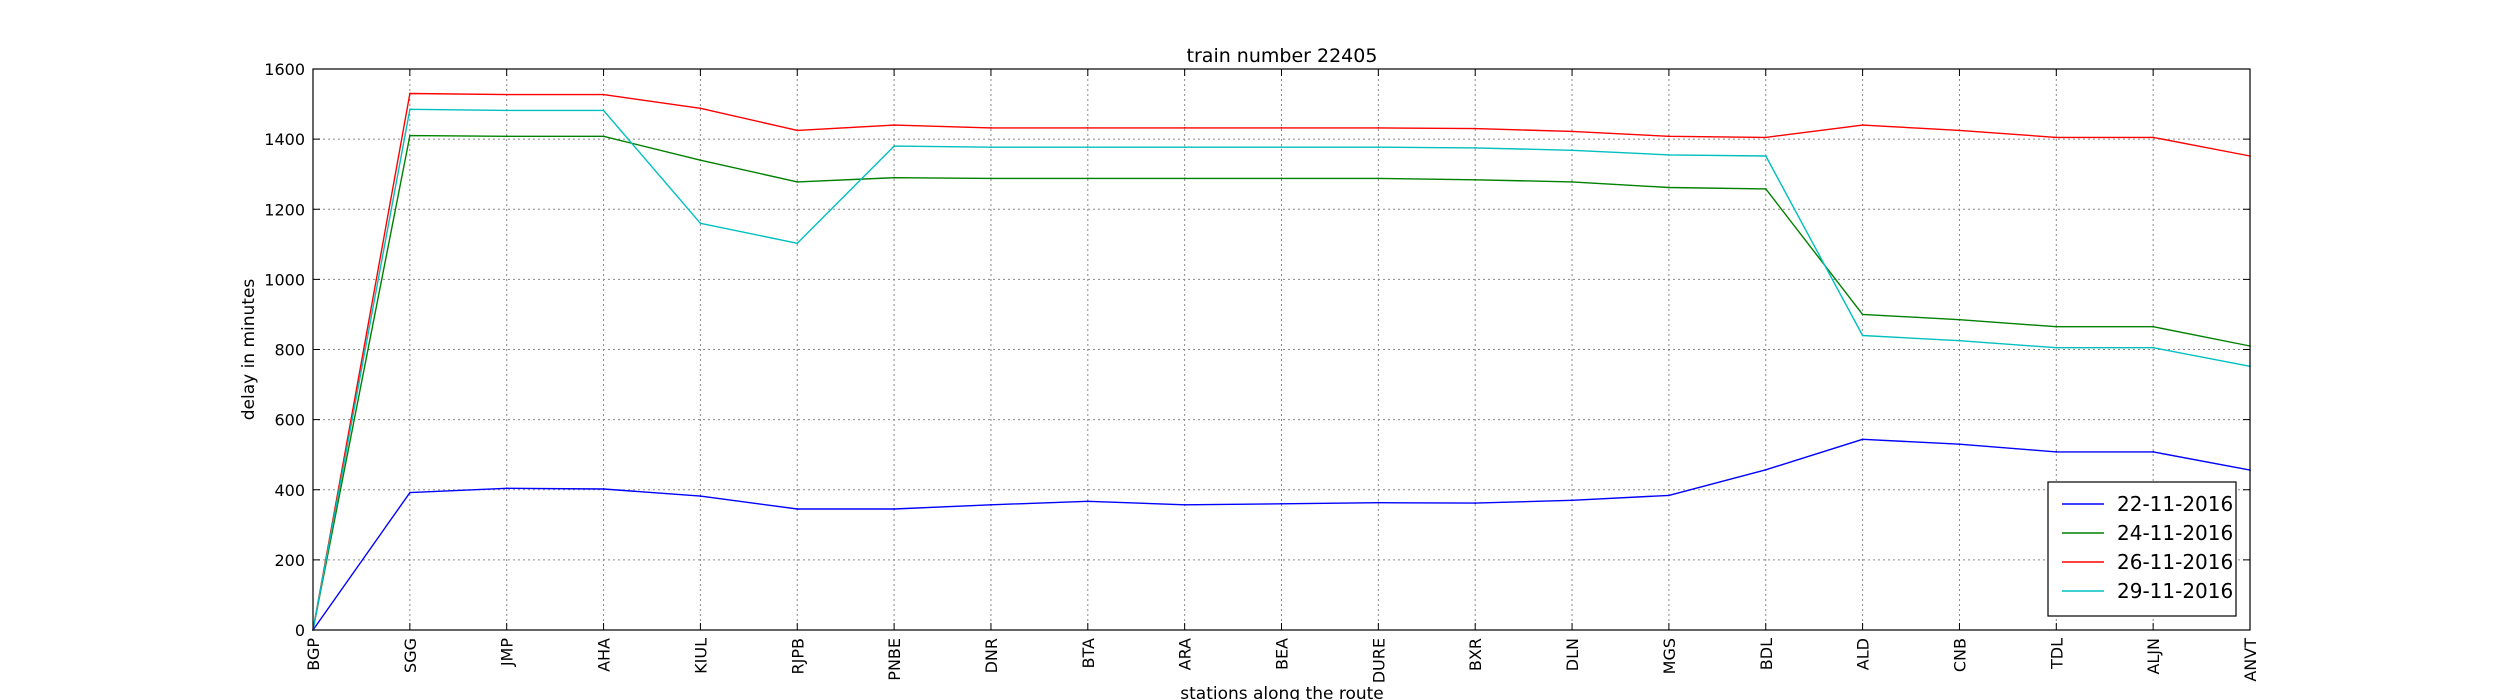 The height and width of the screenshot is (700, 2500). I want to click on x-tick-label: RJPB, so click(797, 656).